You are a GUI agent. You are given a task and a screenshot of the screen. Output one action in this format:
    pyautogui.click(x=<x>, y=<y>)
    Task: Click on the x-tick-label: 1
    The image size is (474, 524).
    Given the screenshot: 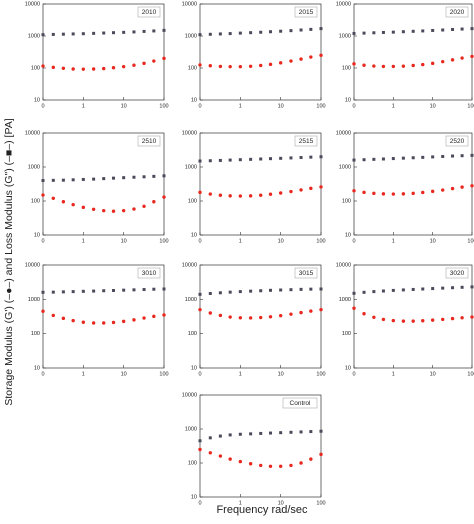 What is the action you would take?
    pyautogui.click(x=83, y=374)
    